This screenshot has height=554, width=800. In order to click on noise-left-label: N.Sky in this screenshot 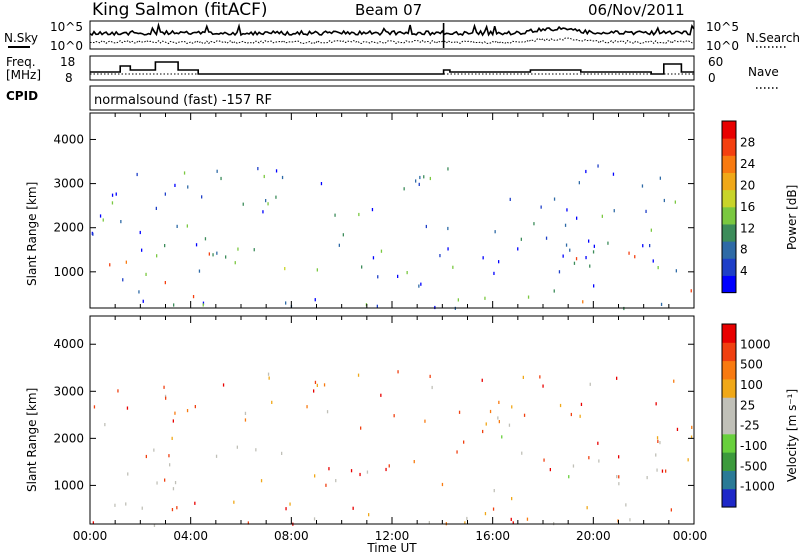, I will do `click(21, 38)`.